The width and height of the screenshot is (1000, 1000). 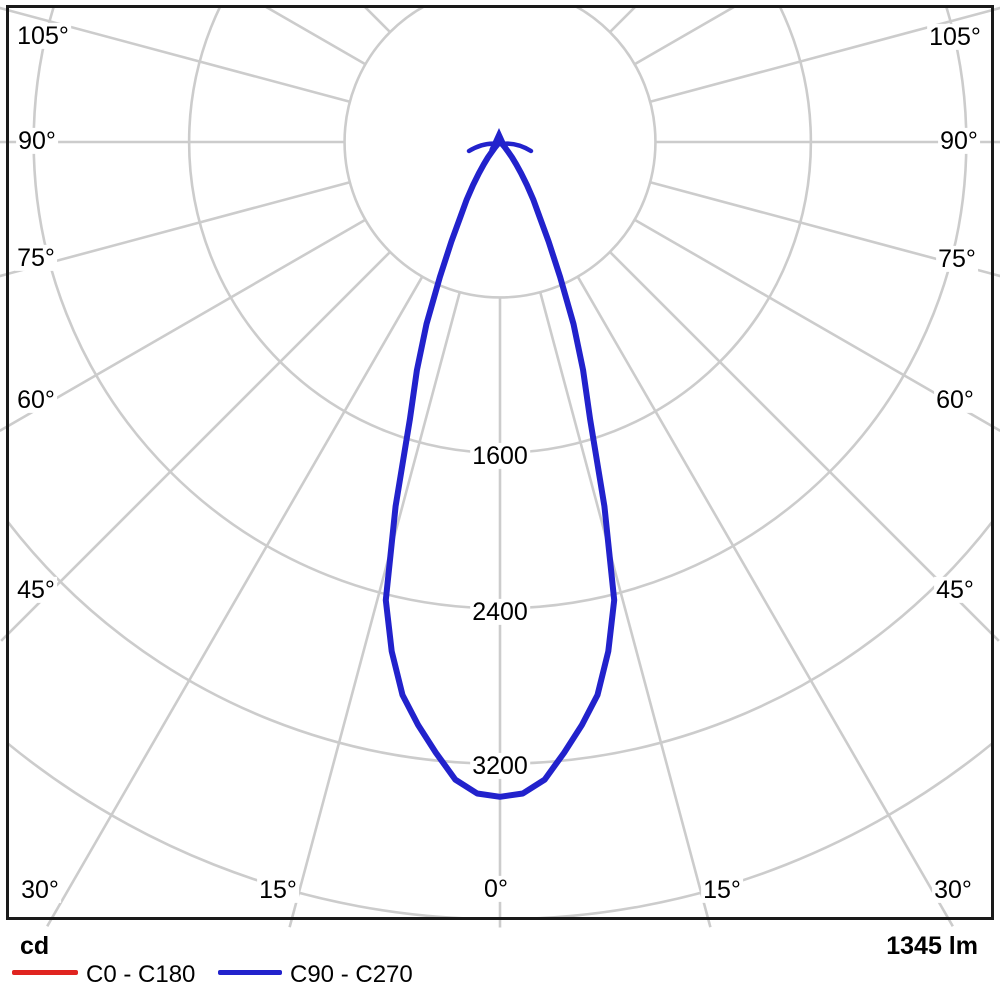 What do you see at coordinates (500, 765) in the screenshot?
I see `radial-value-label: 3200` at bounding box center [500, 765].